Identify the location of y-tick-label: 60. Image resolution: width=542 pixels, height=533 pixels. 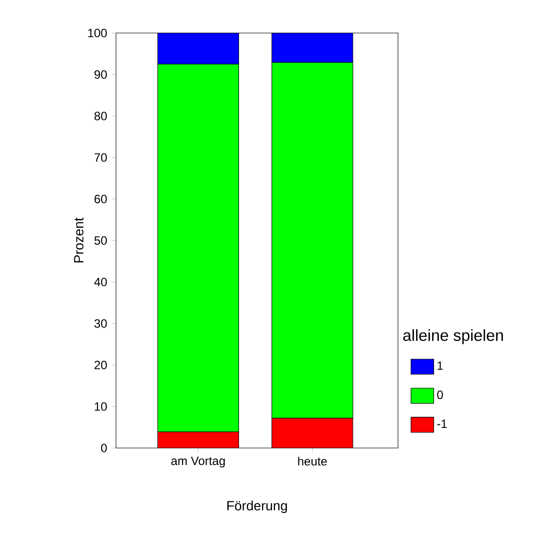
(100, 199).